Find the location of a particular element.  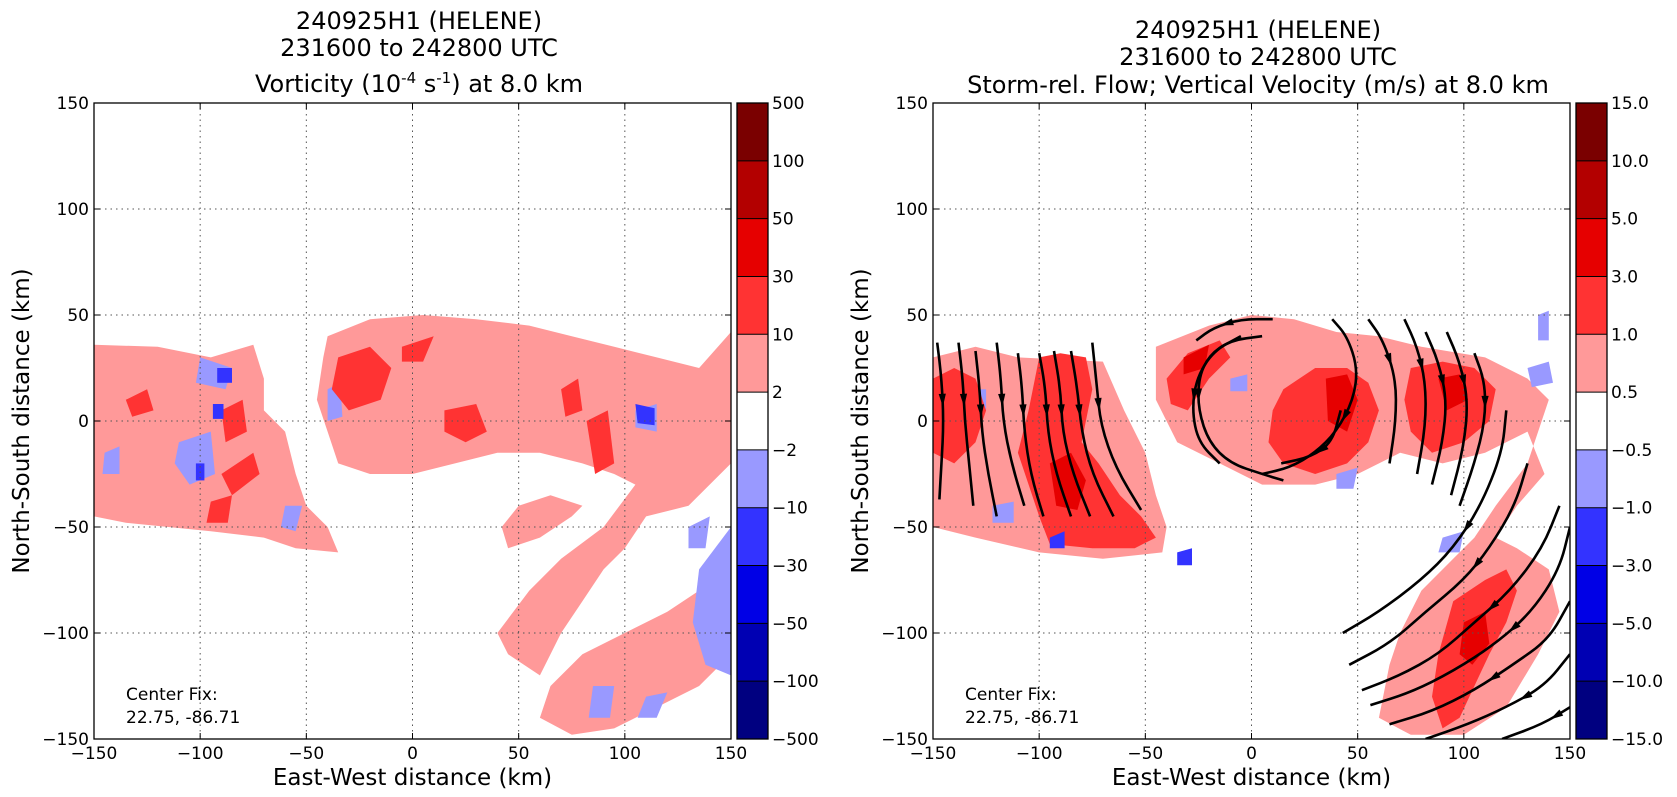

y-axis-label: North-South distance (km) is located at coordinates (22, 420).